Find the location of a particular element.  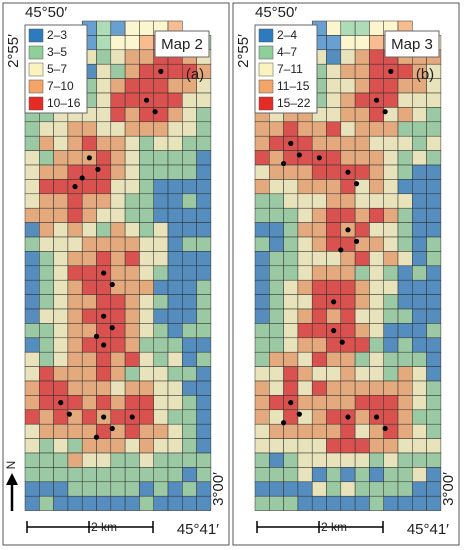

legend-label: 2–3 is located at coordinates (57, 35).